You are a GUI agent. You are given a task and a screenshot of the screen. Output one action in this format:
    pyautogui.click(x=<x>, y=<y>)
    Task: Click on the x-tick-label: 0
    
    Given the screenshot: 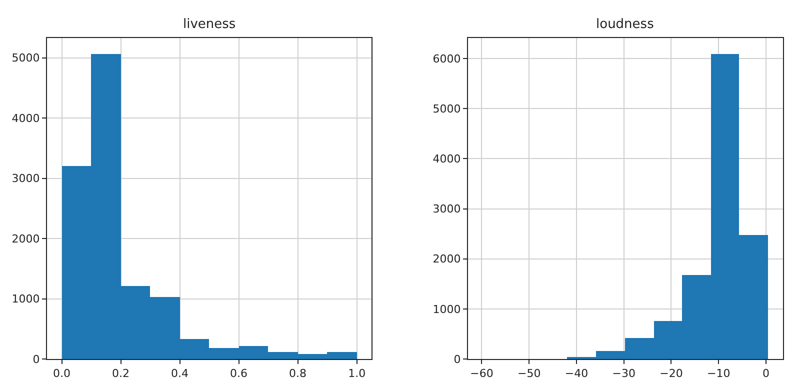 What is the action you would take?
    pyautogui.click(x=766, y=373)
    